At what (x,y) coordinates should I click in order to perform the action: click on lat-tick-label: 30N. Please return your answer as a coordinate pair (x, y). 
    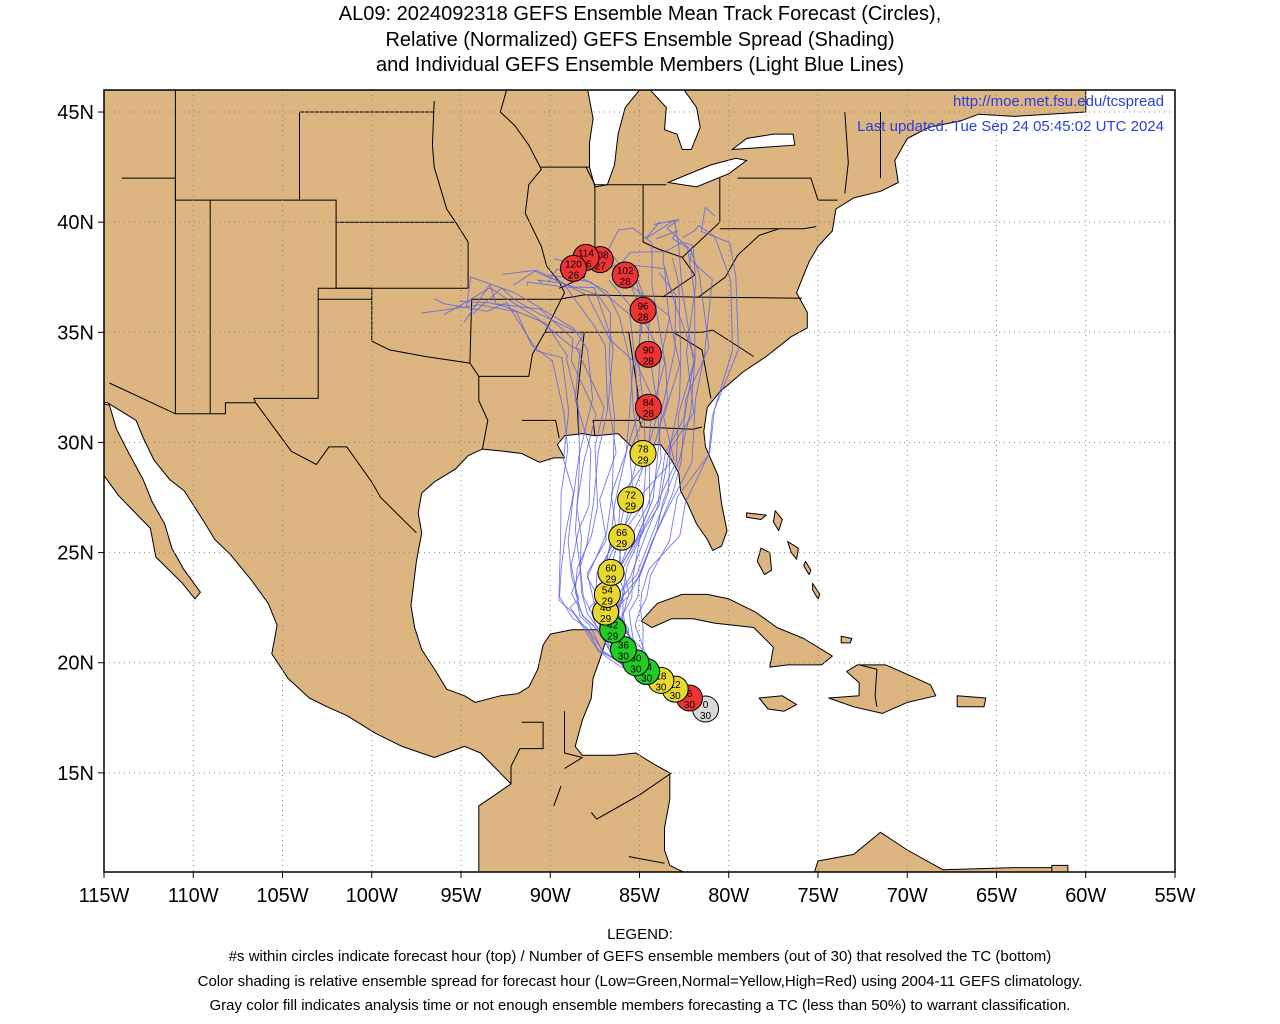
    Looking at the image, I should click on (75, 443).